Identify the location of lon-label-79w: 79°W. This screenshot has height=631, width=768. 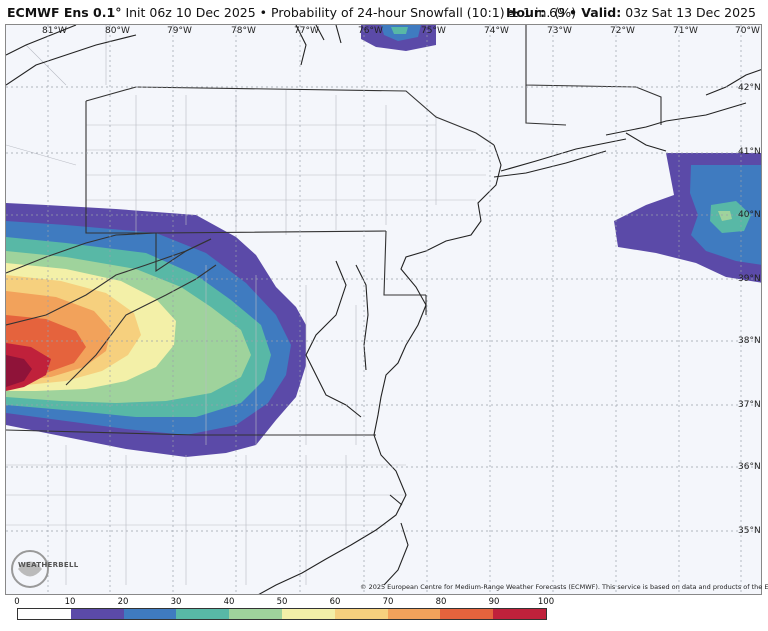
(179, 31).